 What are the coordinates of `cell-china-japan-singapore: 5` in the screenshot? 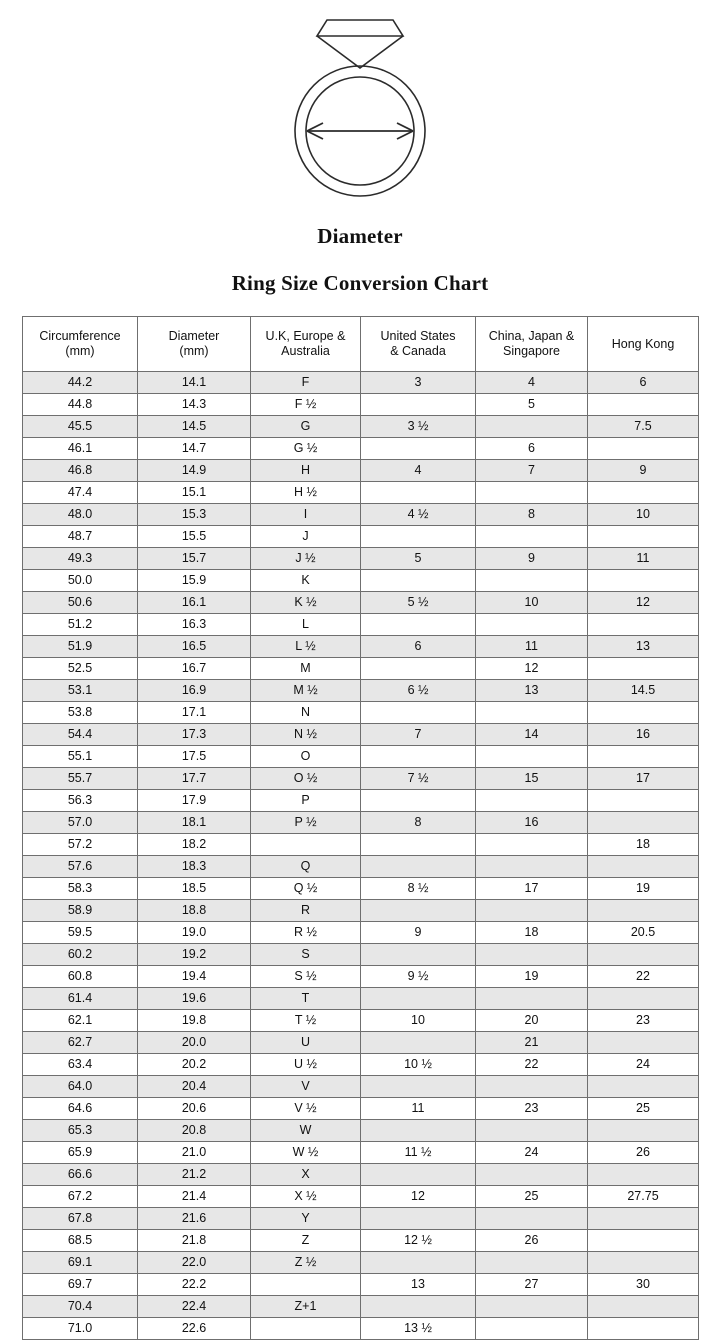 It's located at (531, 405).